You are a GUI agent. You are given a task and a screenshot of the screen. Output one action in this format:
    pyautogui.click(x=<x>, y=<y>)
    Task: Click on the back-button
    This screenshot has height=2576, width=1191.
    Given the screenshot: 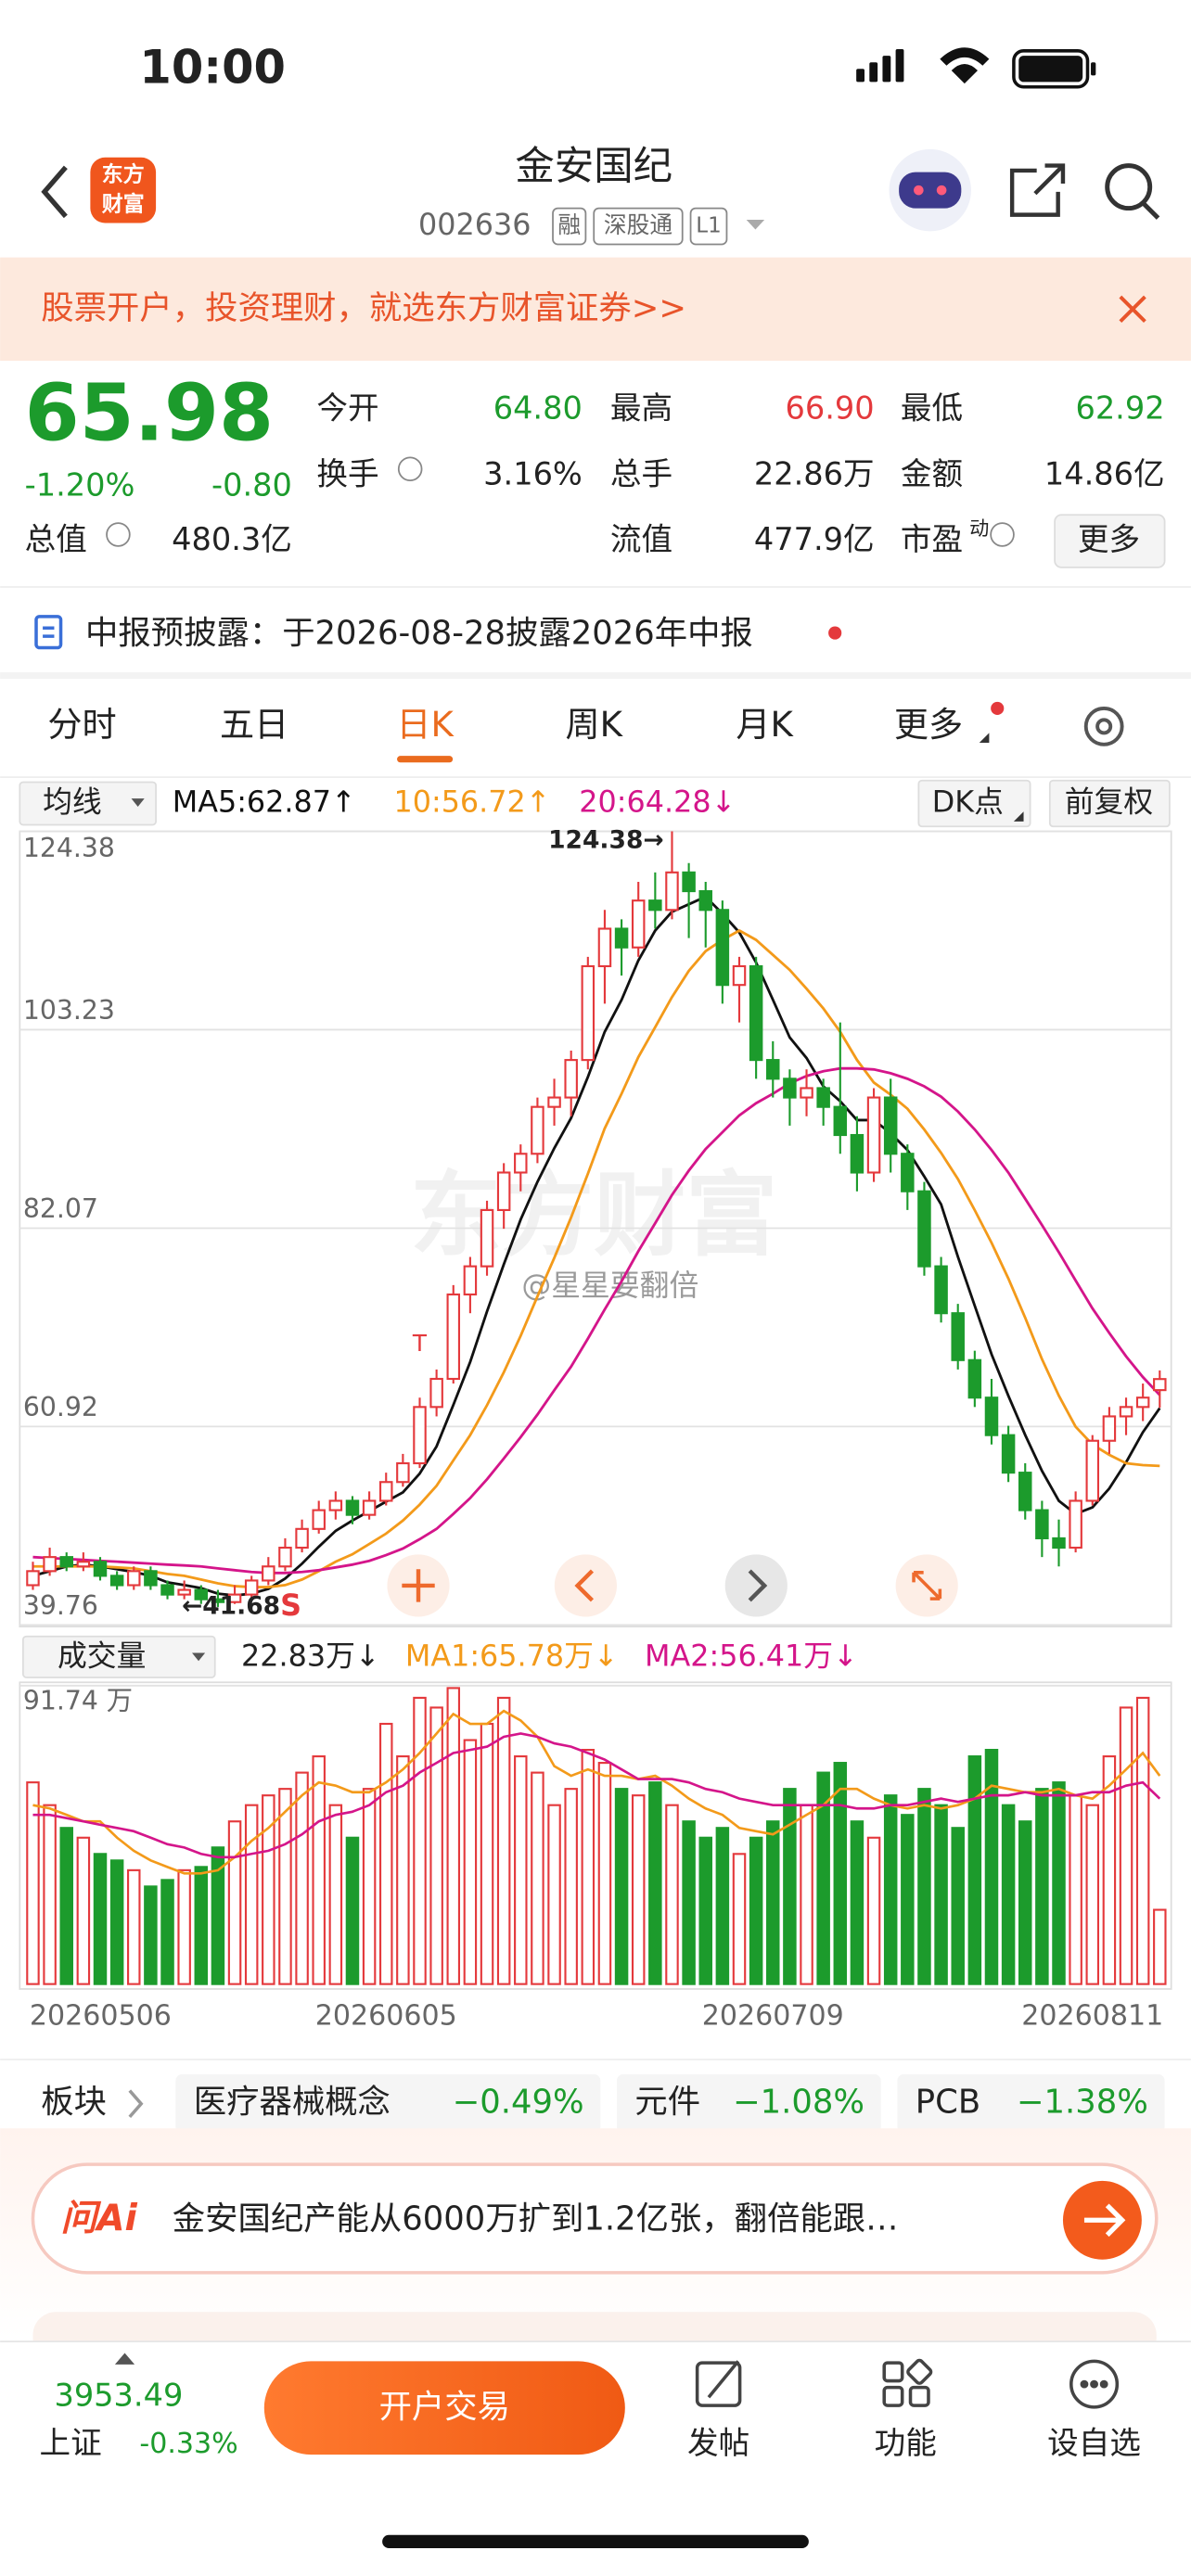 What is the action you would take?
    pyautogui.click(x=54, y=192)
    